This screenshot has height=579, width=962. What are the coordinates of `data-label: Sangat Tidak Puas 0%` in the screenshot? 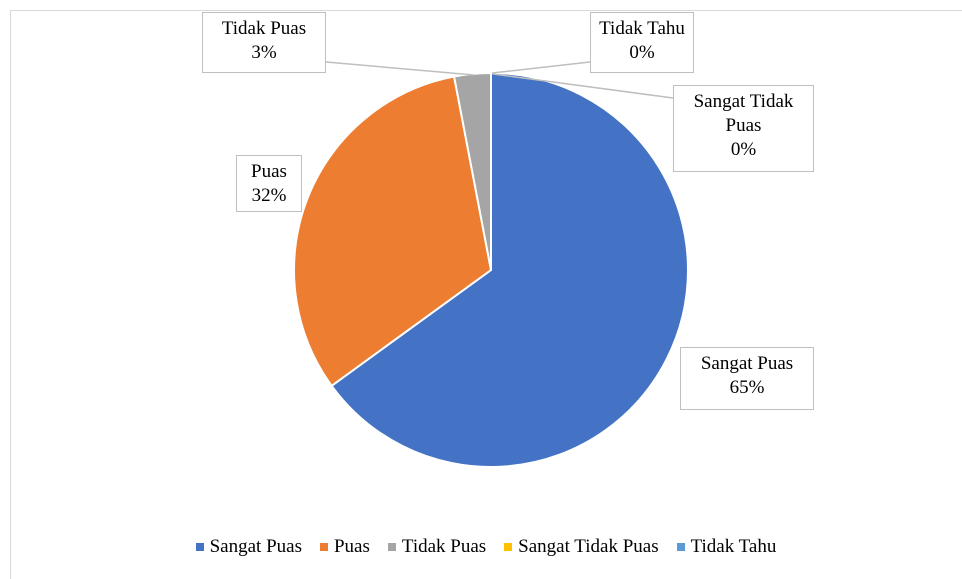 It's located at (743, 128).